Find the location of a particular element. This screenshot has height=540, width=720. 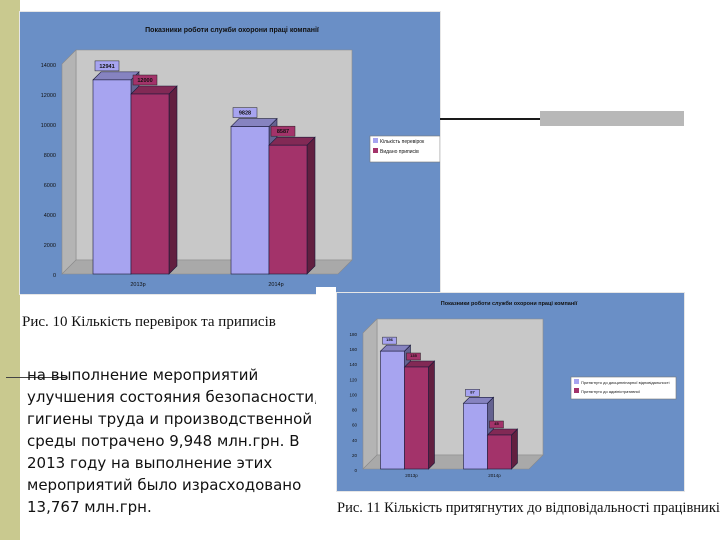

y-tick-label: 80 is located at coordinates (355, 410).